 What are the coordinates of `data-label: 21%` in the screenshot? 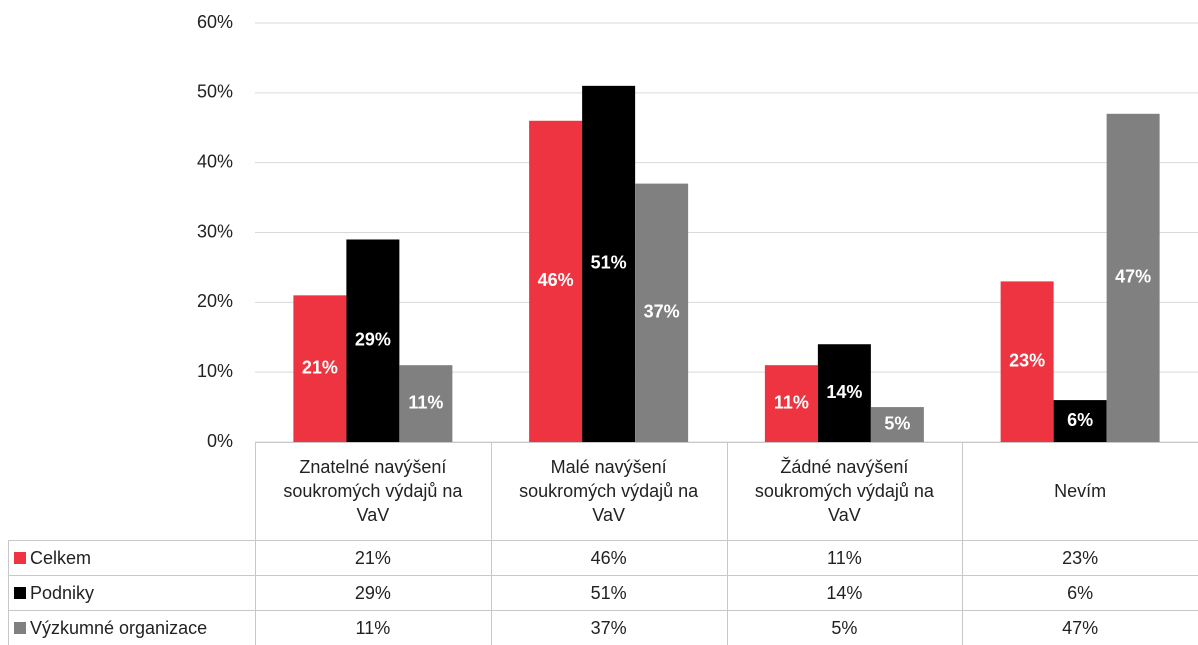 It's located at (320, 367).